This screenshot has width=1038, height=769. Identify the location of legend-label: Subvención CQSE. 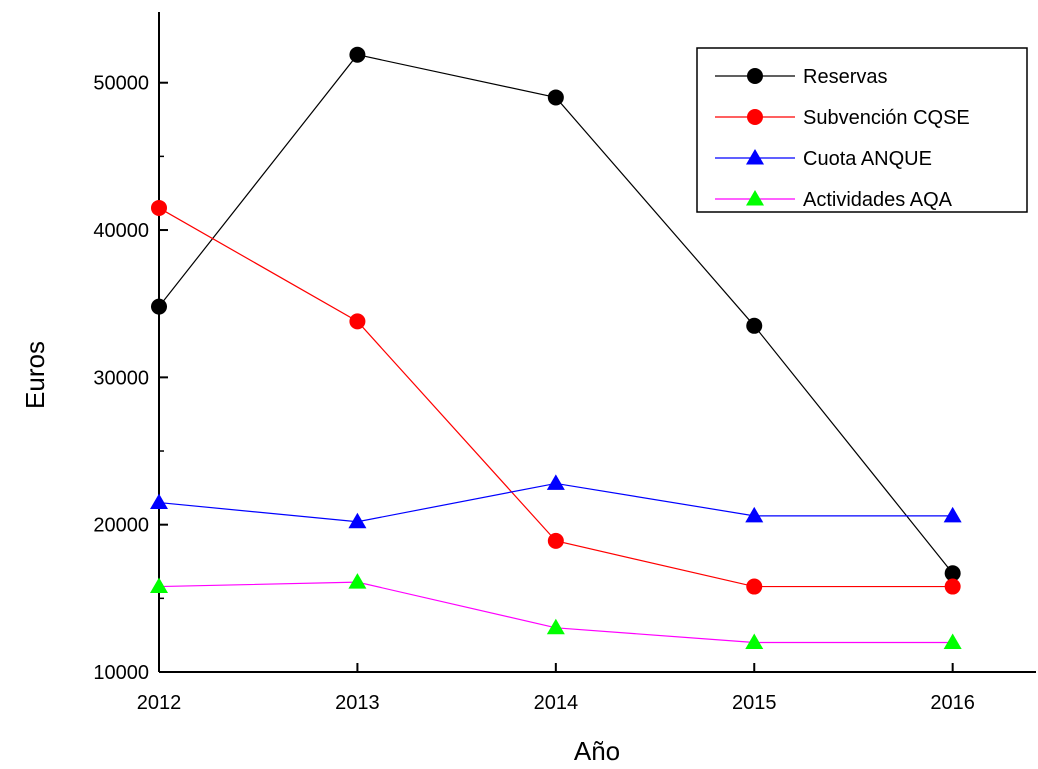
(886, 118).